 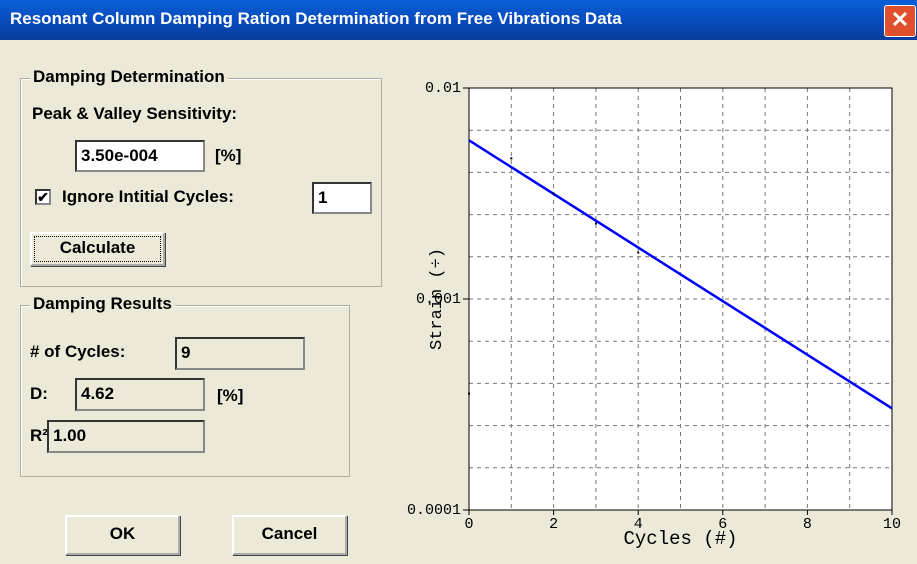 I want to click on x-axis-label: Cycles (#), so click(x=680, y=539).